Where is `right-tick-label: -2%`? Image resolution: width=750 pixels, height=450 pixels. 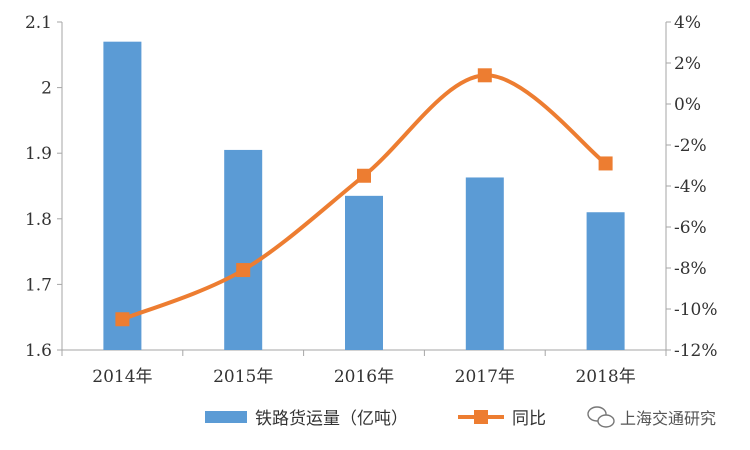
right-tick-label: -2% is located at coordinates (690, 146).